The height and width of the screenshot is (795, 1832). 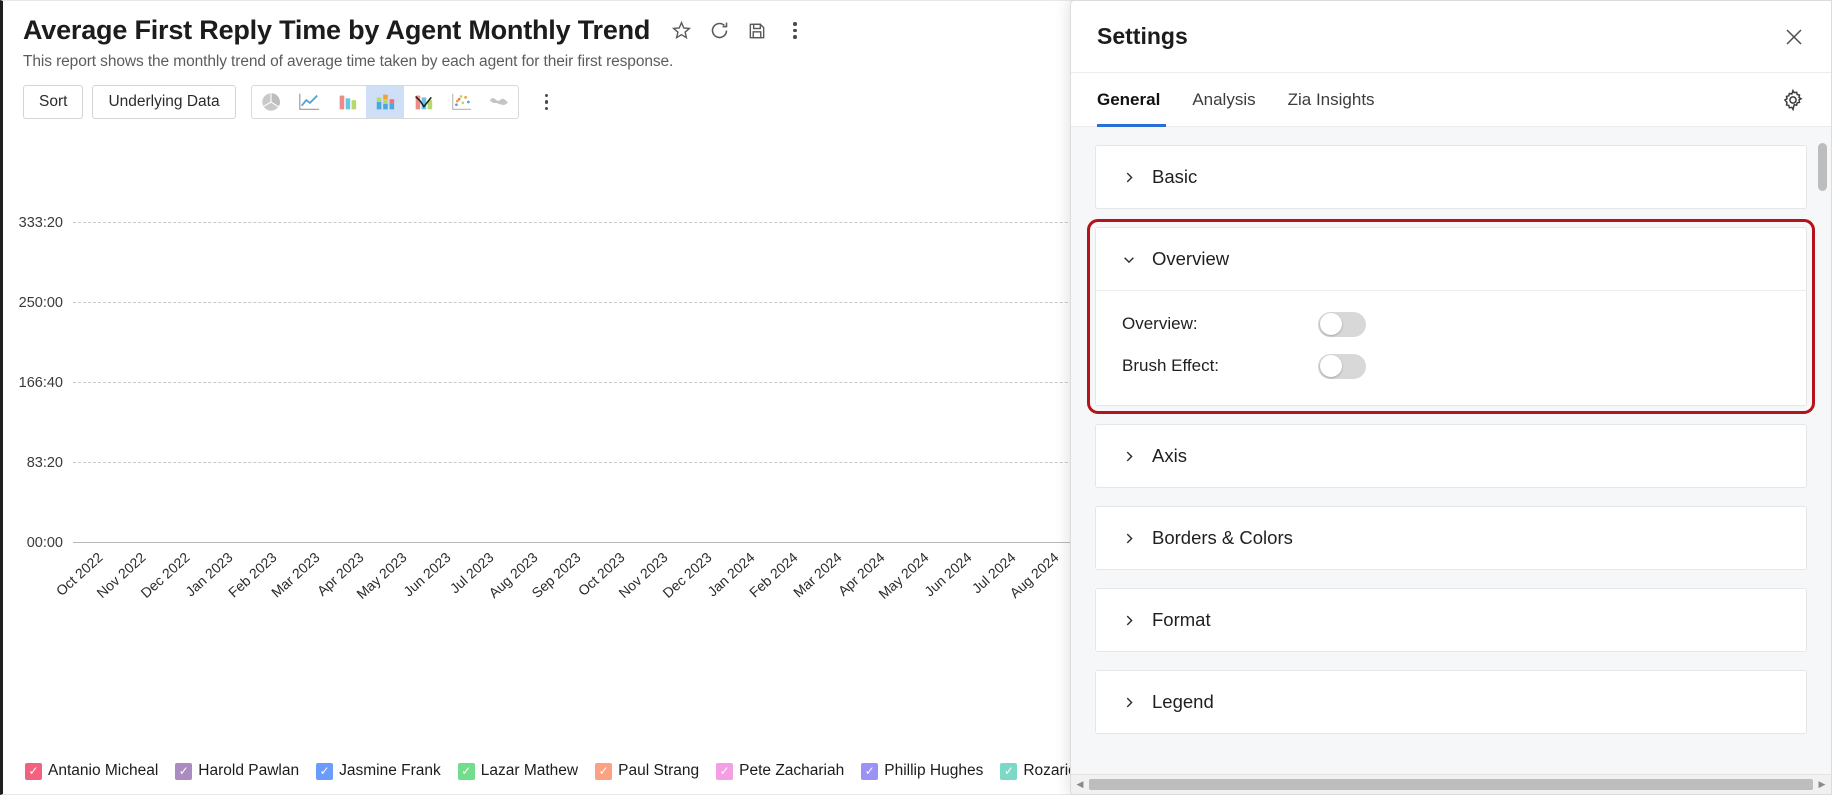 I want to click on bar-column: Mar 2023, so click(x=300, y=371).